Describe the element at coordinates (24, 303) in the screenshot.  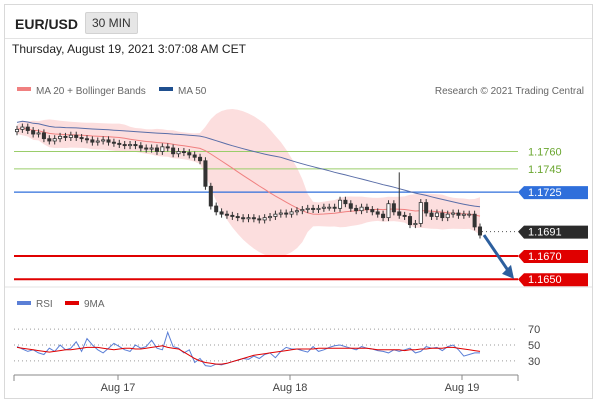
I see `rsi-legend-swatch` at that location.